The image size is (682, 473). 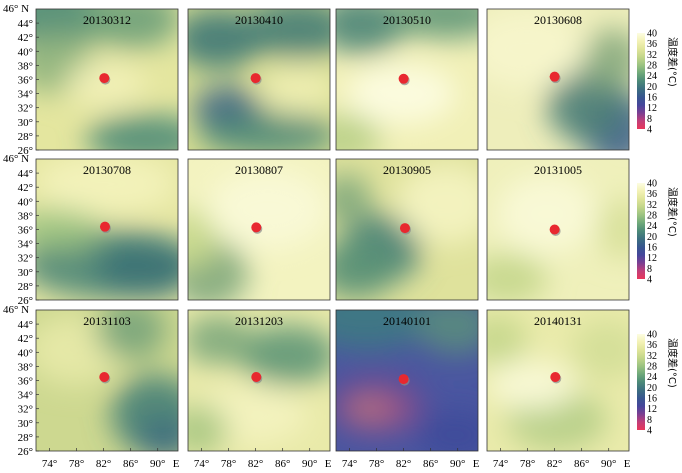 I want to click on map-panel: 20130807, so click(x=259, y=229).